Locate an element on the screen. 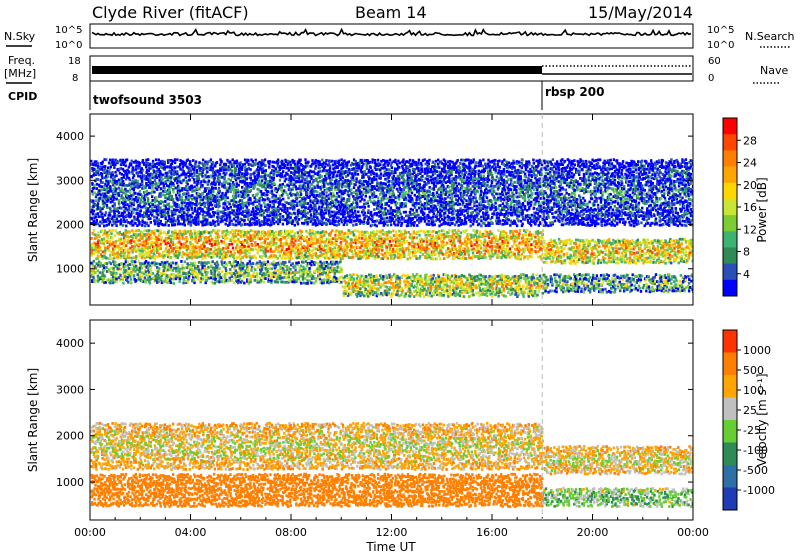 The width and height of the screenshot is (800, 554). nsky-trace is located at coordinates (391, 32).